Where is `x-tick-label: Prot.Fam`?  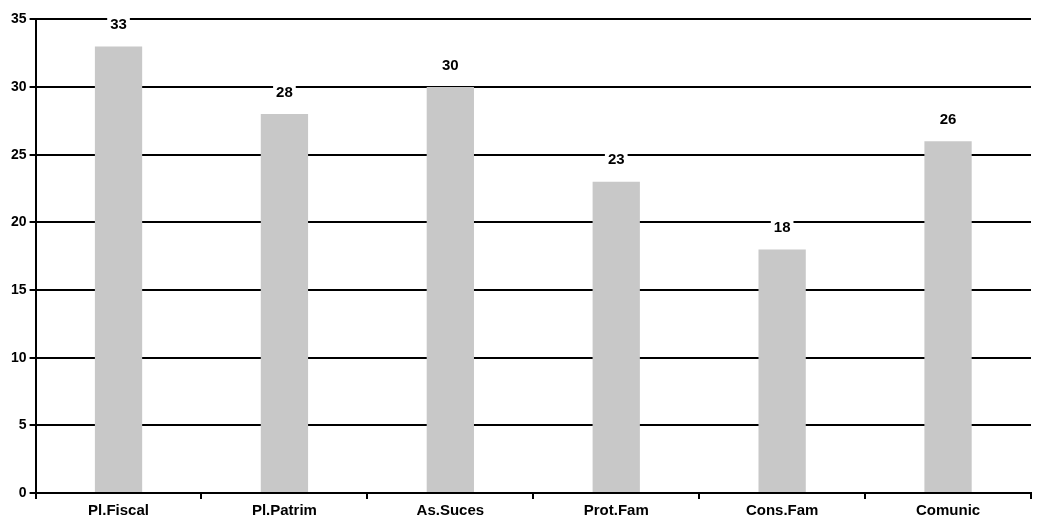
x-tick-label: Prot.Fam is located at coordinates (616, 510).